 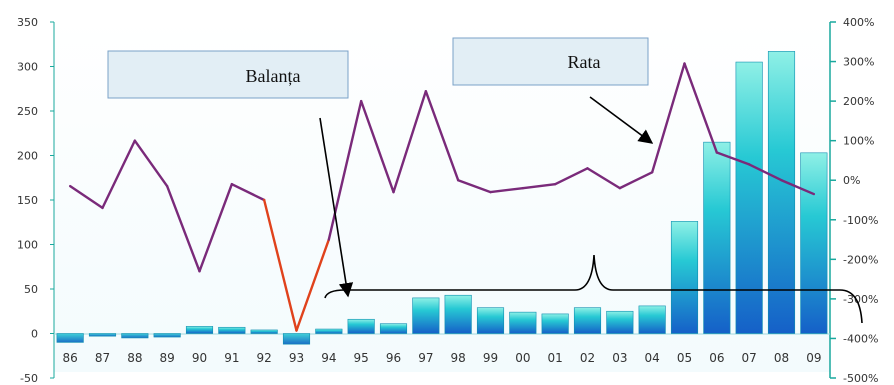 I want to click on right-tick-label: 200%, so click(x=858, y=101).